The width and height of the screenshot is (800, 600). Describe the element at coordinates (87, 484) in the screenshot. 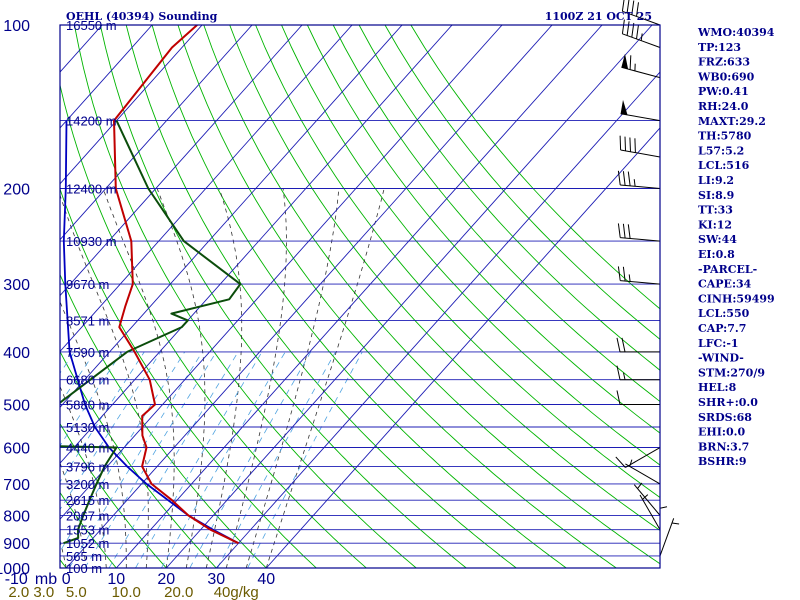

I see `height-label: 3200 m` at that location.